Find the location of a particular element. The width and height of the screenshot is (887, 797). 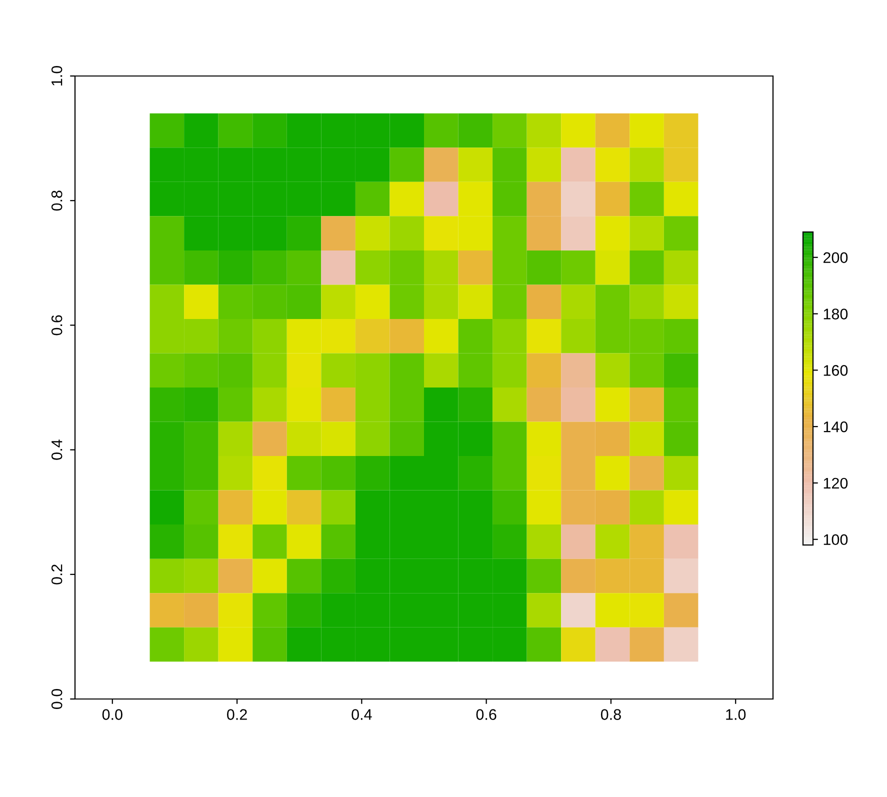

y-tick-label: 0.6 is located at coordinates (56, 325).